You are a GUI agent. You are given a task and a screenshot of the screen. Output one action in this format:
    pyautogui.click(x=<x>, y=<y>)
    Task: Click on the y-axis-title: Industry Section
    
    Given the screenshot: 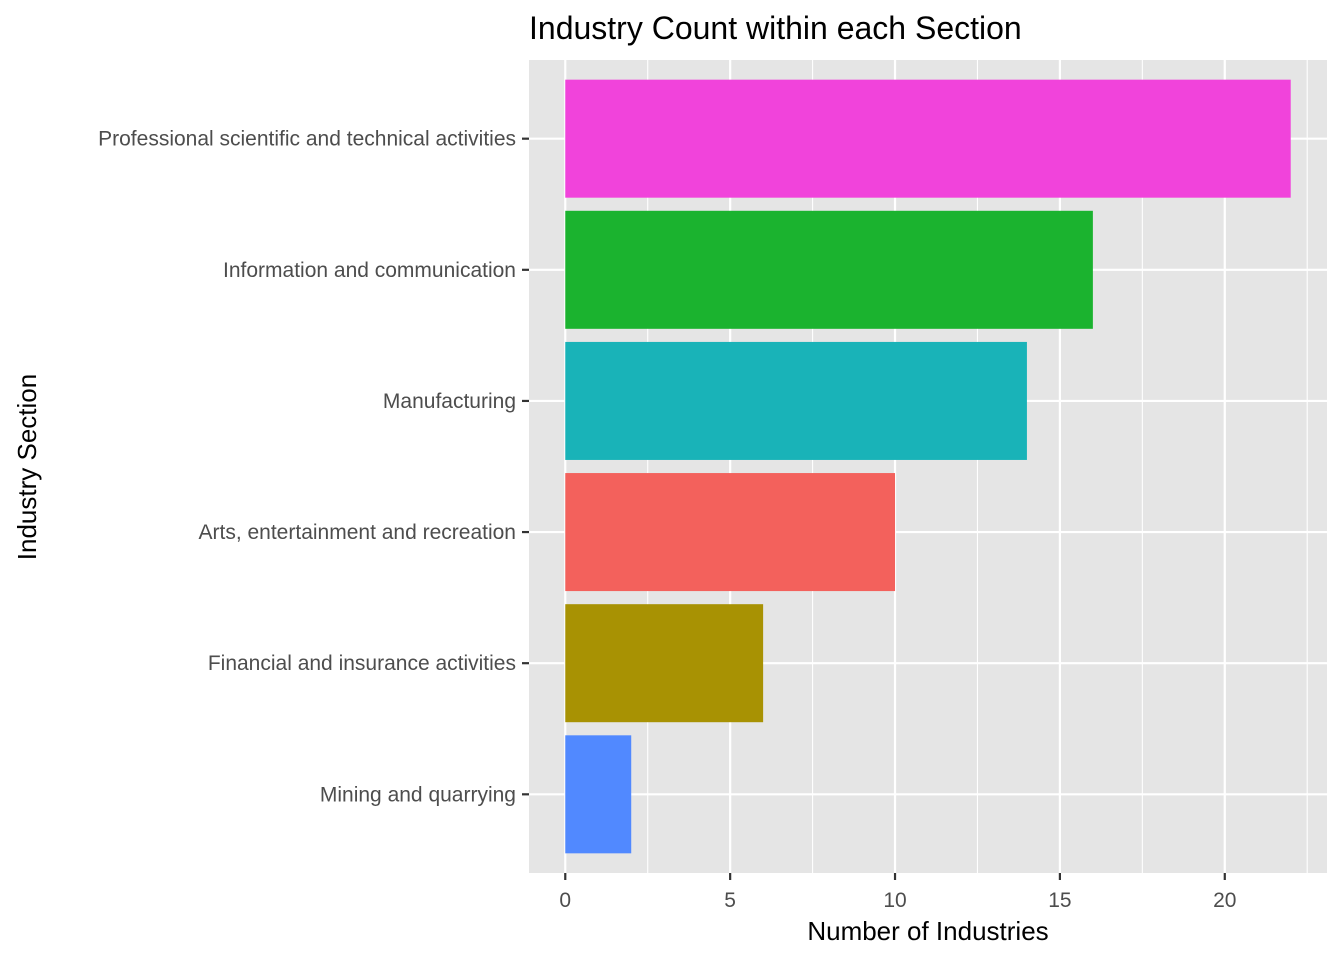 What is the action you would take?
    pyautogui.click(x=27, y=467)
    